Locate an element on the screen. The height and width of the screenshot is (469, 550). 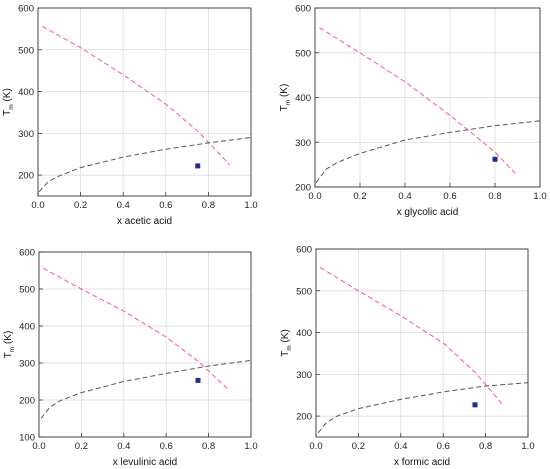
x-axis-label: x acetic acid is located at coordinates (144, 221).